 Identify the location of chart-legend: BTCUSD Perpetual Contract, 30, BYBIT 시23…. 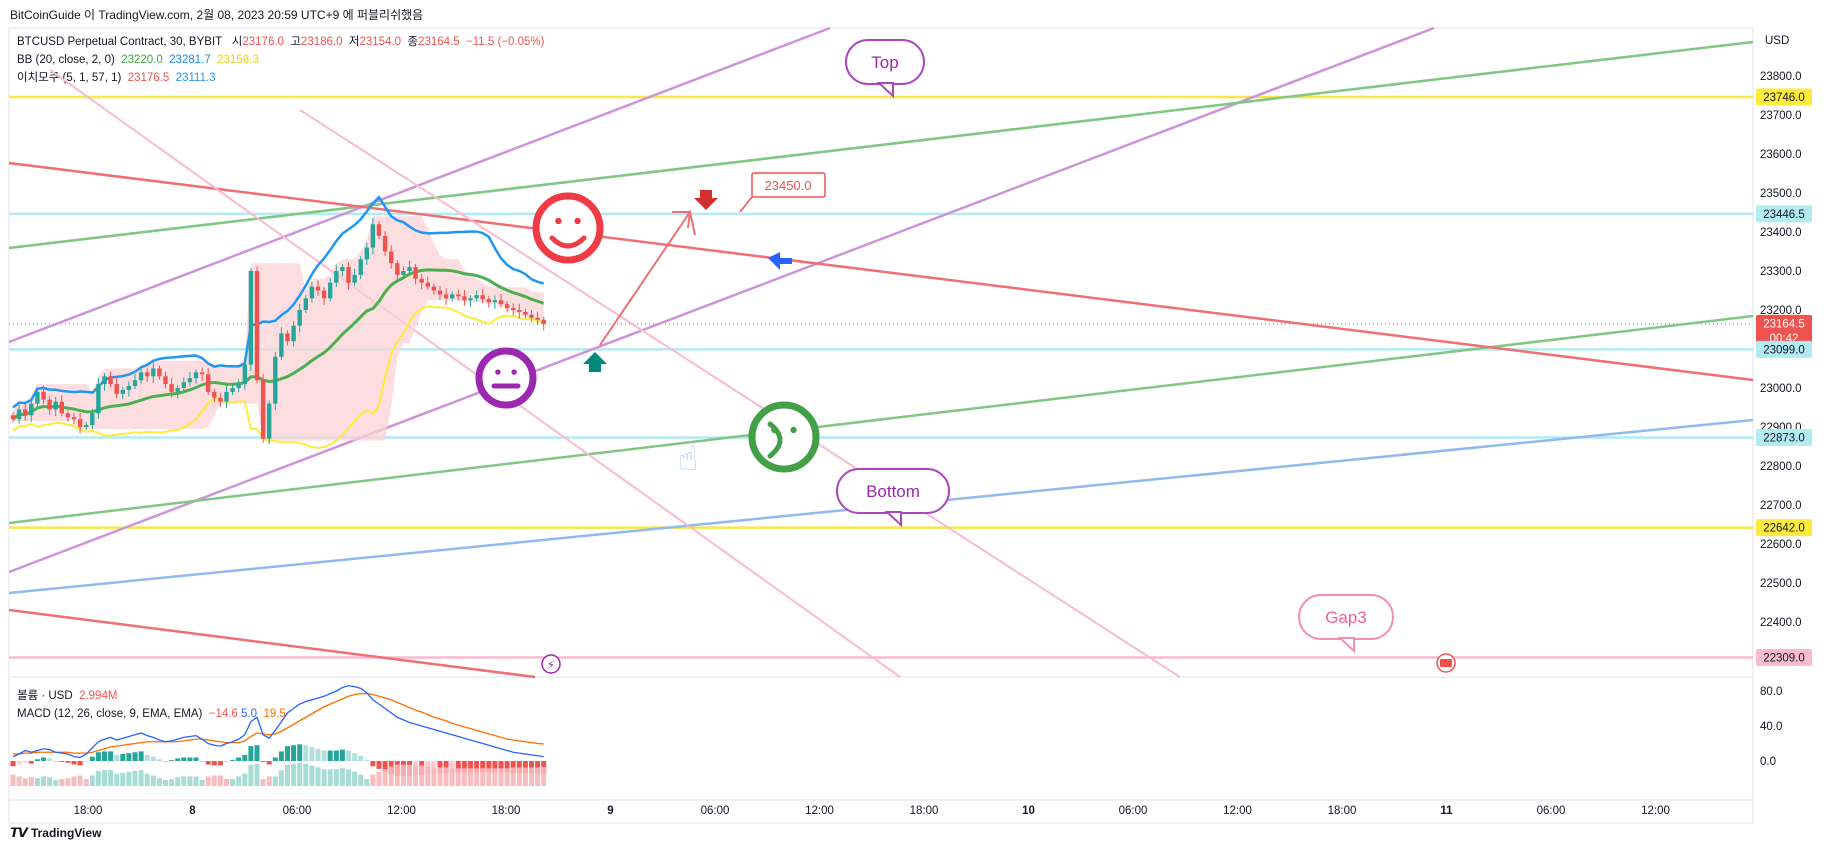
(280, 60).